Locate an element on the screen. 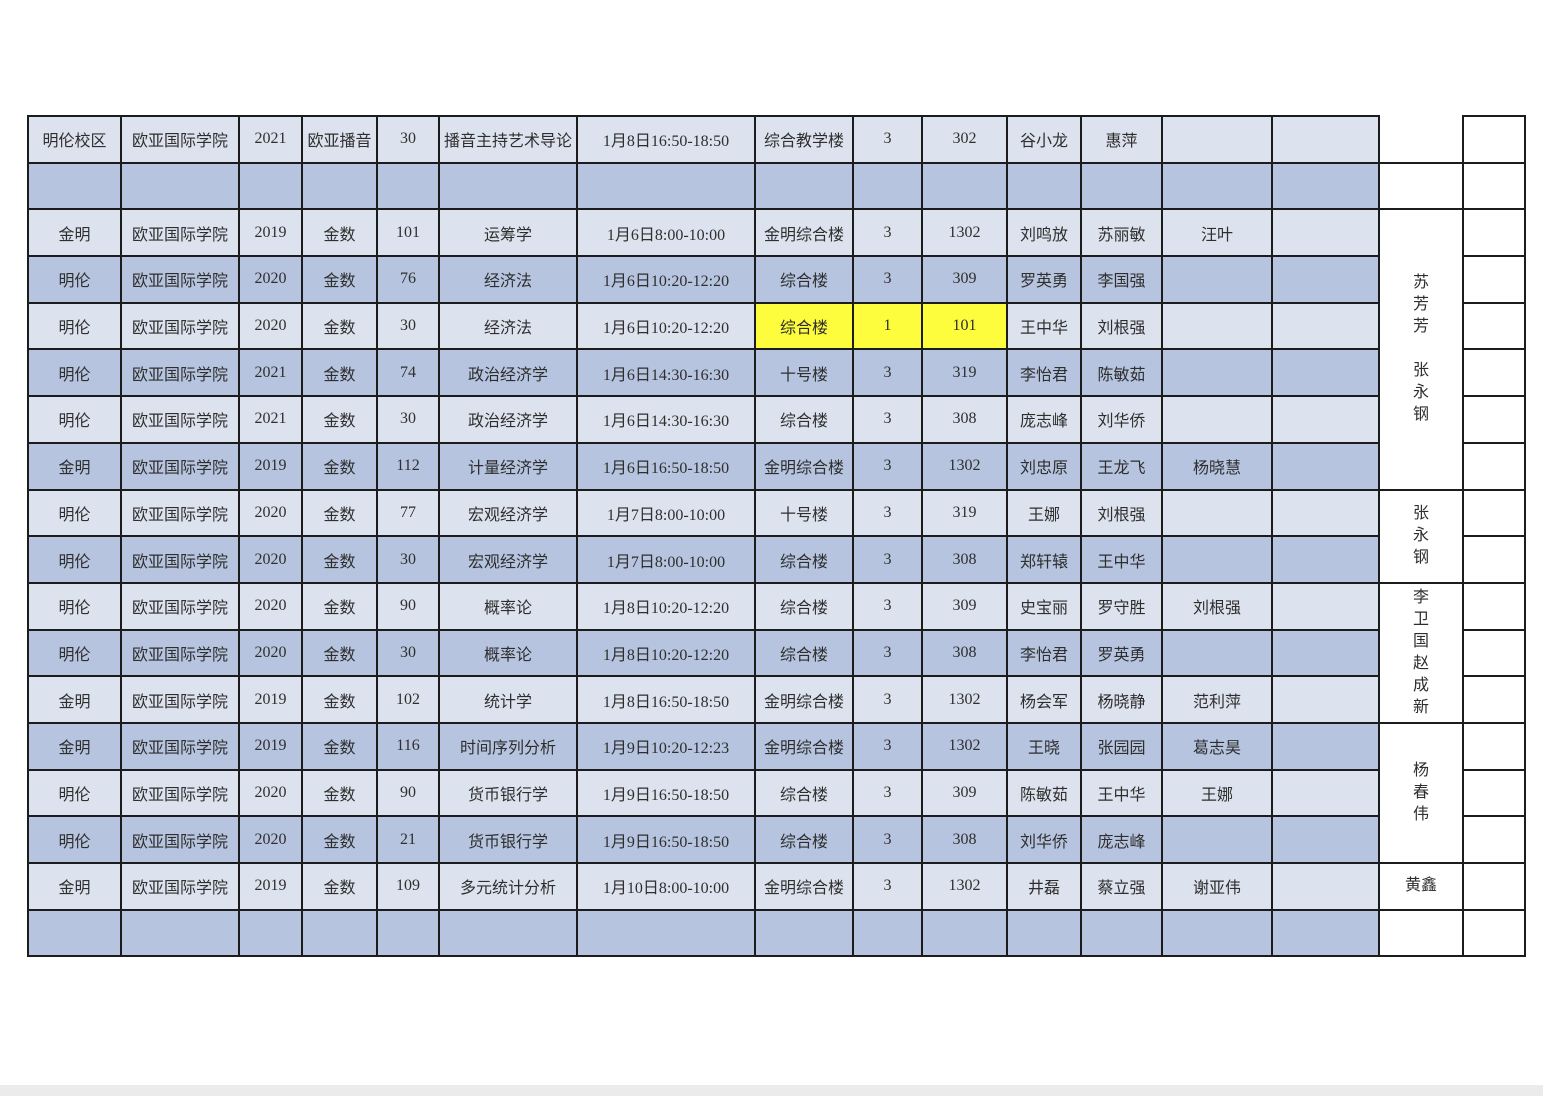  cell-invigilator2 is located at coordinates (1121, 186).